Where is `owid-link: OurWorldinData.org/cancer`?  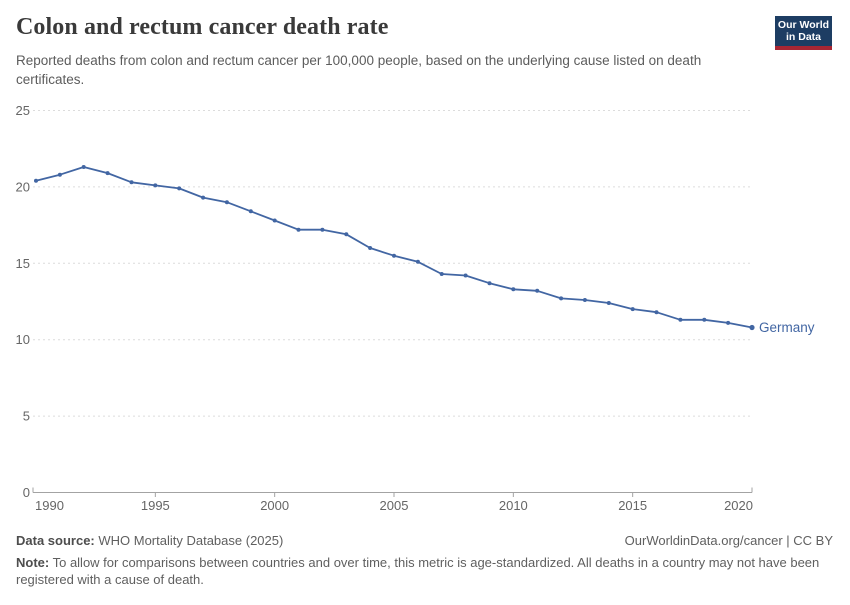
owid-link: OurWorldinData.org/cancer is located at coordinates (703, 540).